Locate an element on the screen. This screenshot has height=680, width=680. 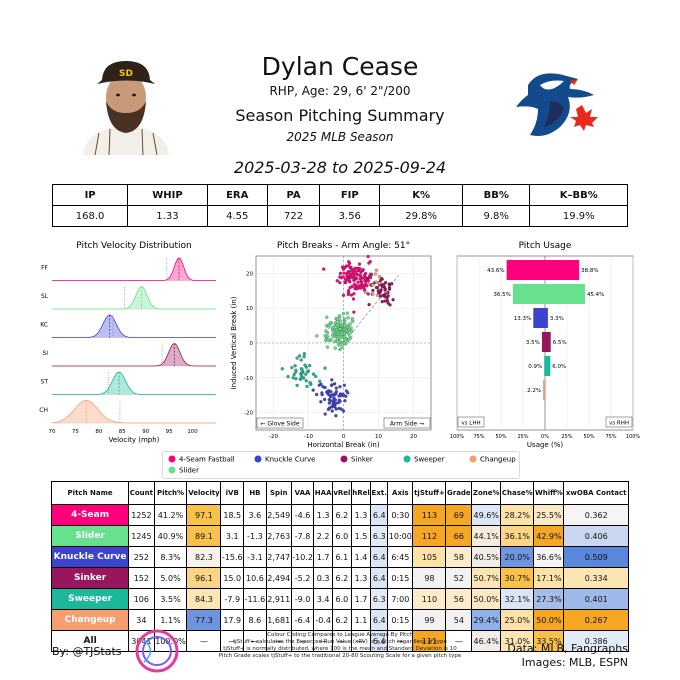
pitch-table-cell: 0.401 is located at coordinates (596, 599).